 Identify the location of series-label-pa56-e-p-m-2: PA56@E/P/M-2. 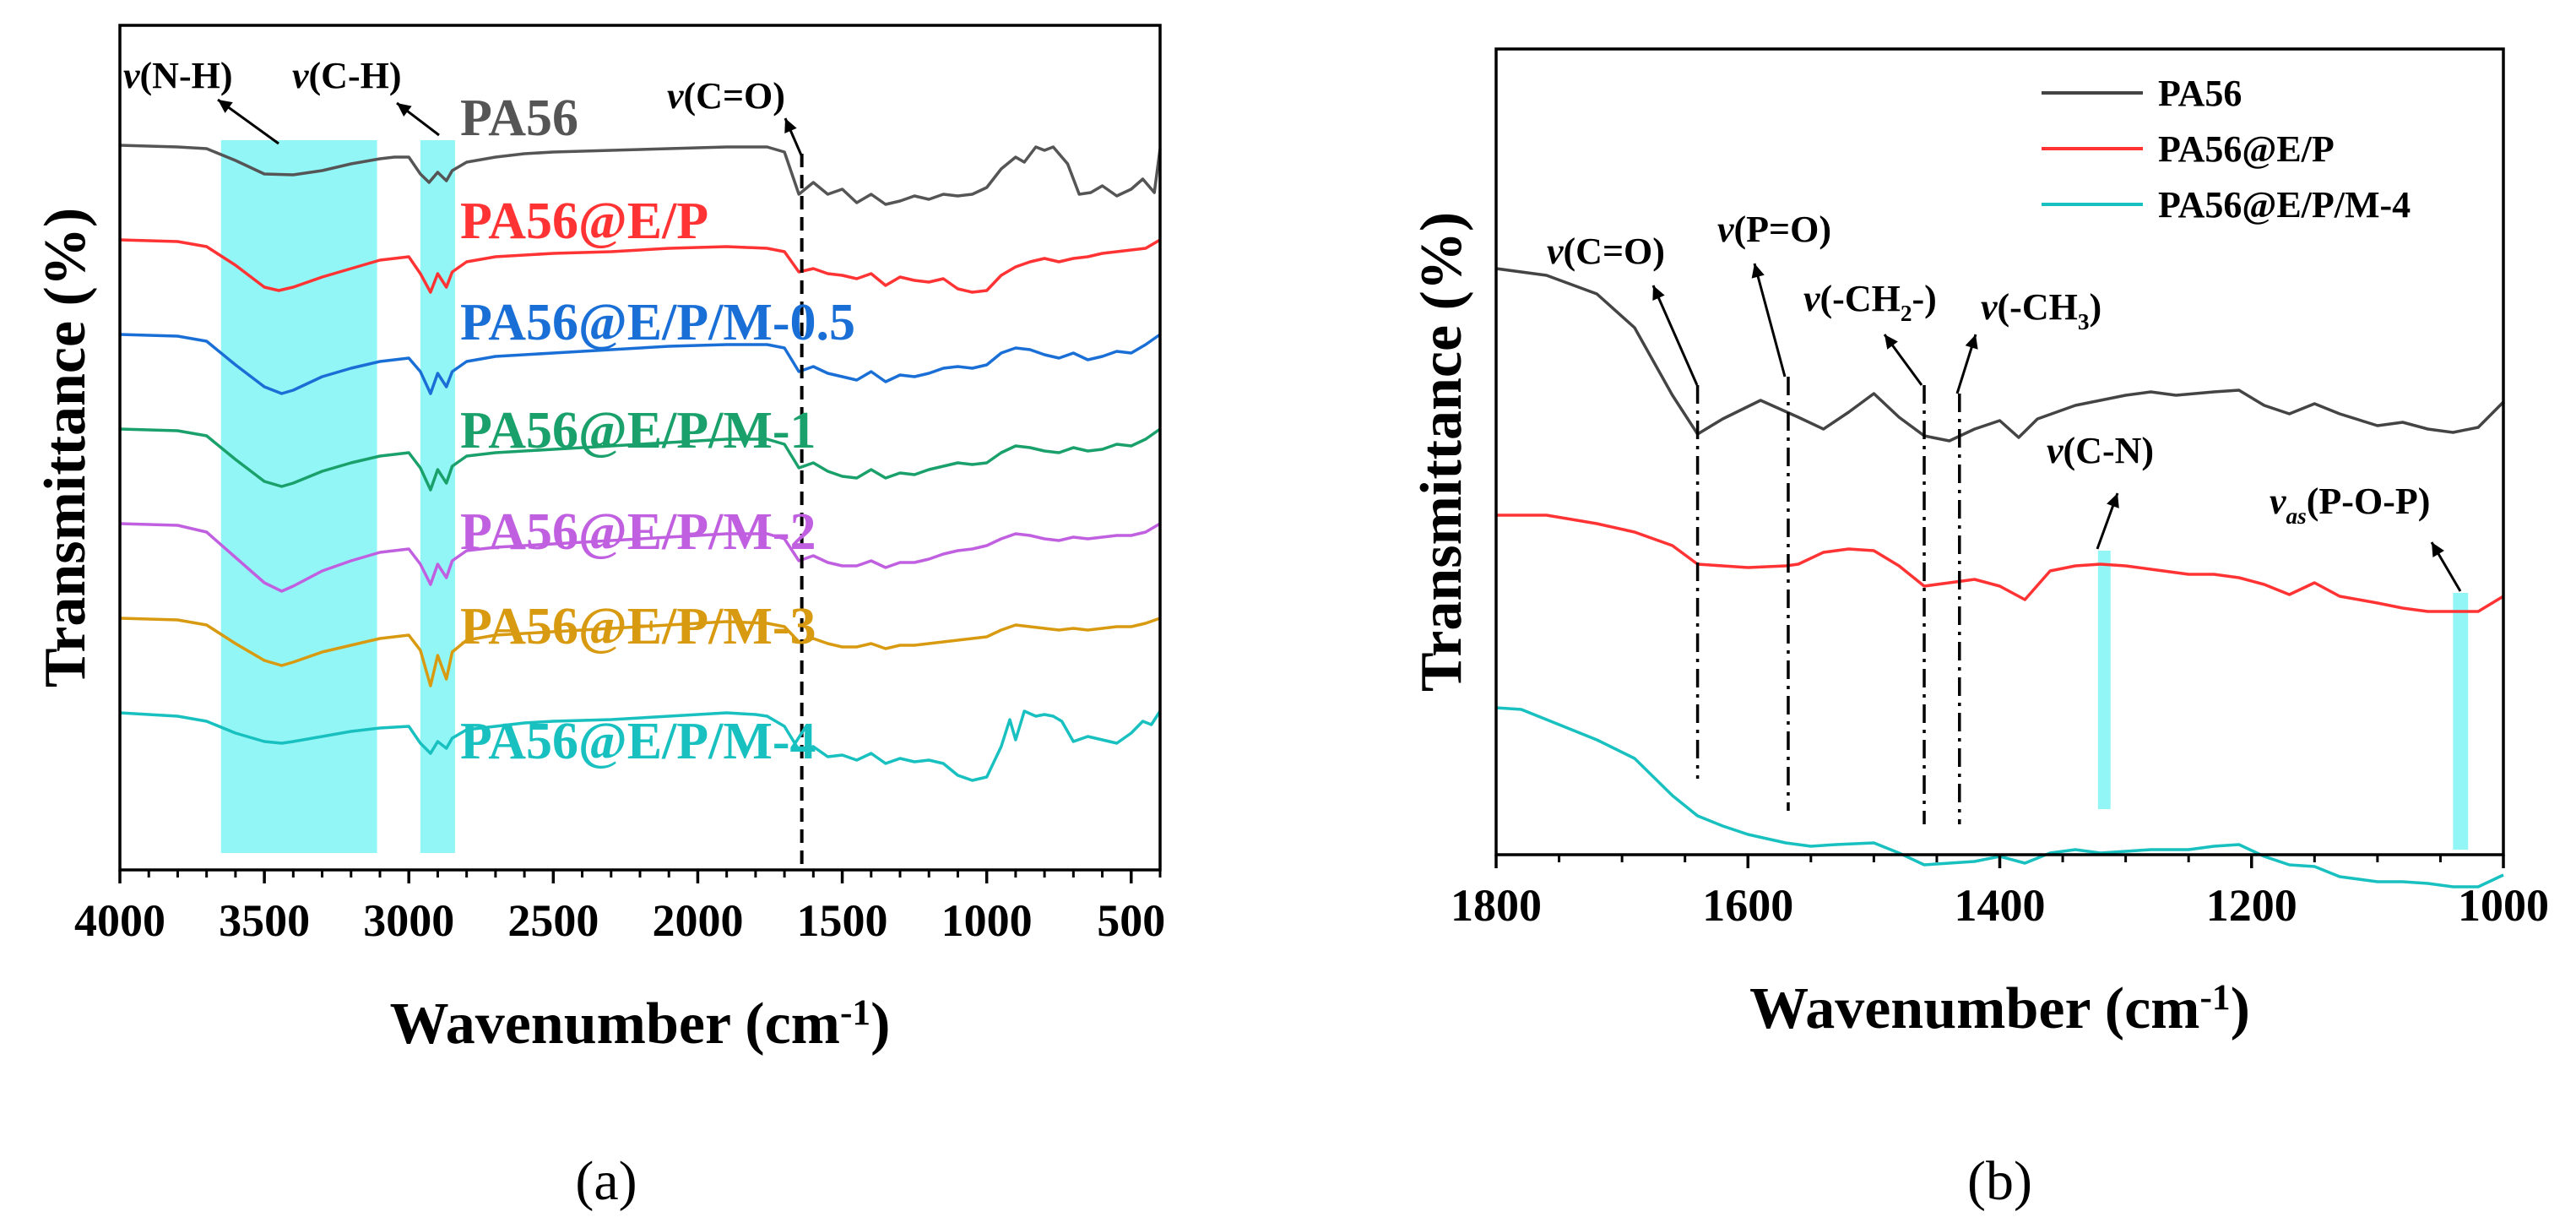
(638, 532).